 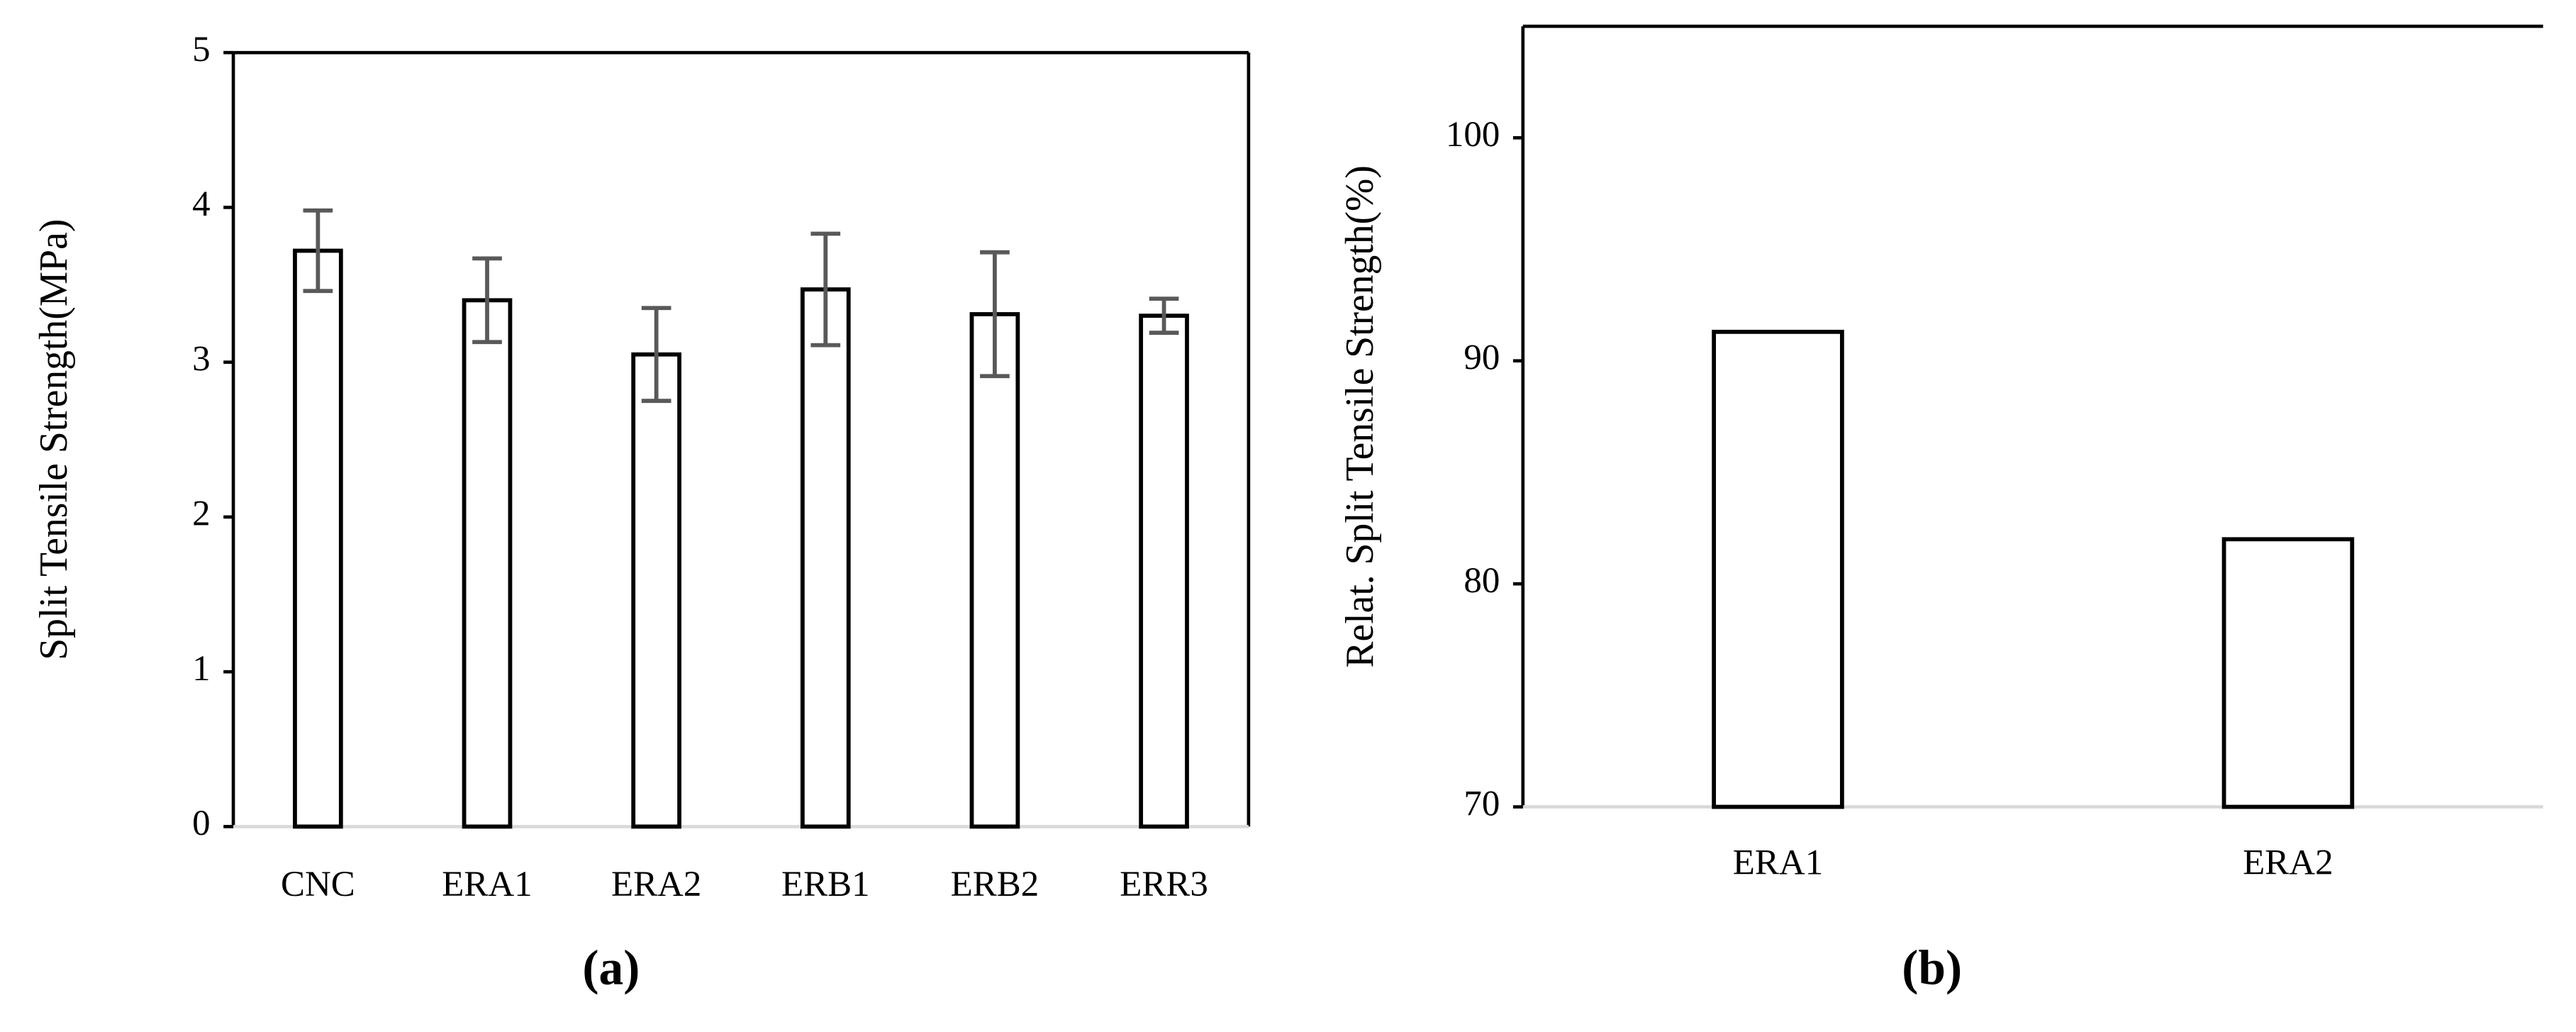 What do you see at coordinates (1164, 885) in the screenshot?
I see `x-tick-label: ERR3` at bounding box center [1164, 885].